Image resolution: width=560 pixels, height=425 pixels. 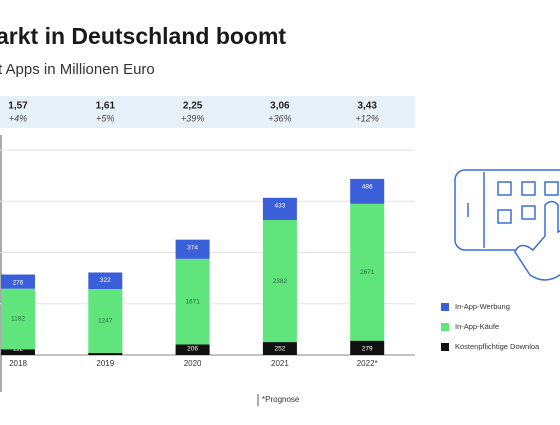 I want to click on segment-label: 279, so click(x=367, y=349).